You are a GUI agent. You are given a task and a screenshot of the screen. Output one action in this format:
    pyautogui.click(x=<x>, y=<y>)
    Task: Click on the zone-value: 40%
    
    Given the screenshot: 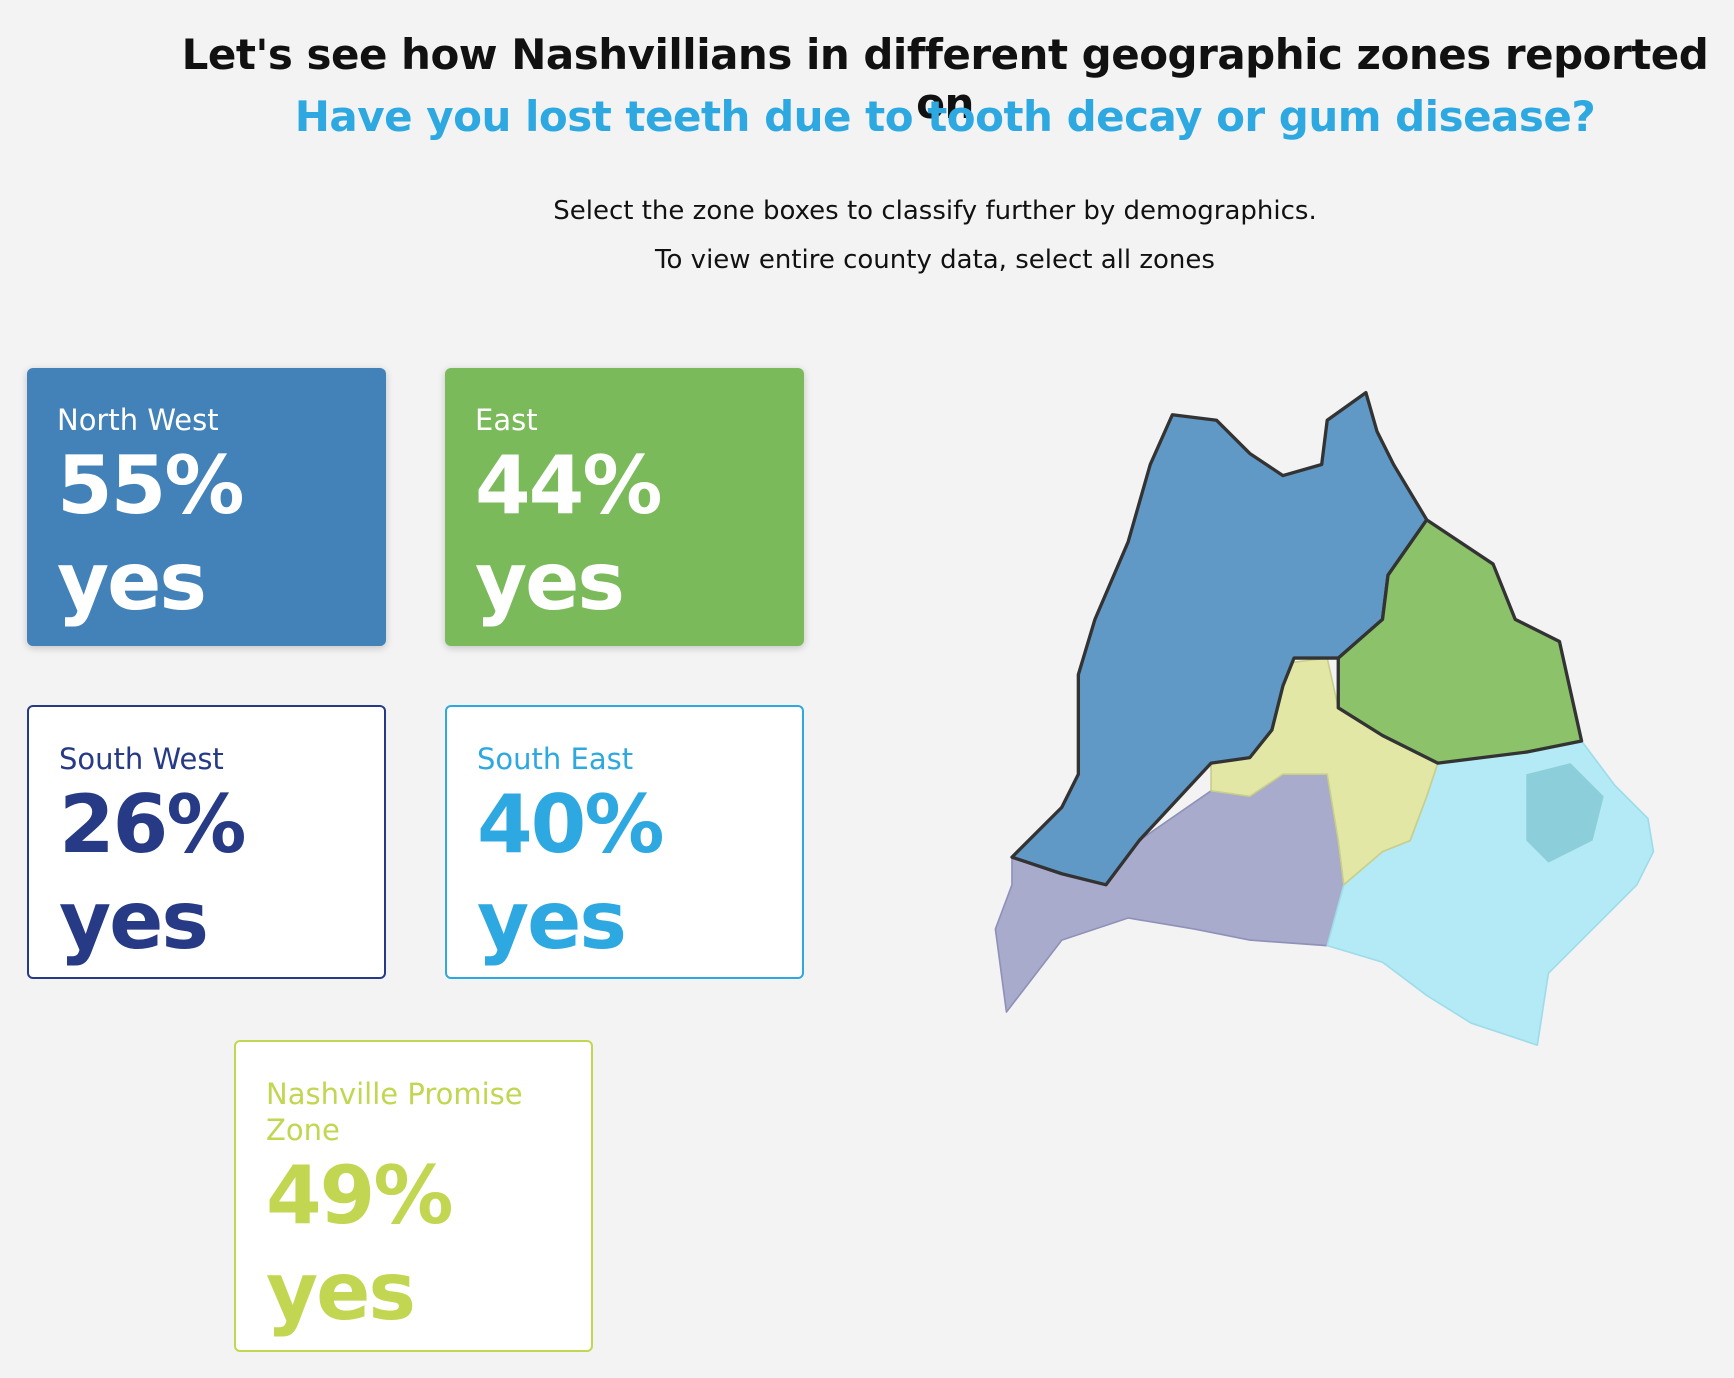 What is the action you would take?
    pyautogui.click(x=570, y=824)
    